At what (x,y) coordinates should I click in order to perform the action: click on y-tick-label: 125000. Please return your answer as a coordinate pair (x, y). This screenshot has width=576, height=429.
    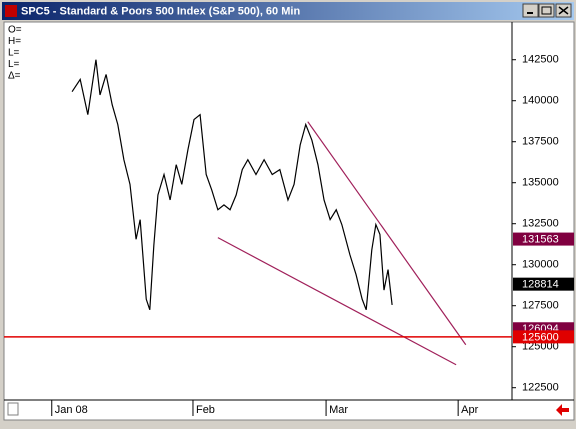
    Looking at the image, I should click on (540, 347).